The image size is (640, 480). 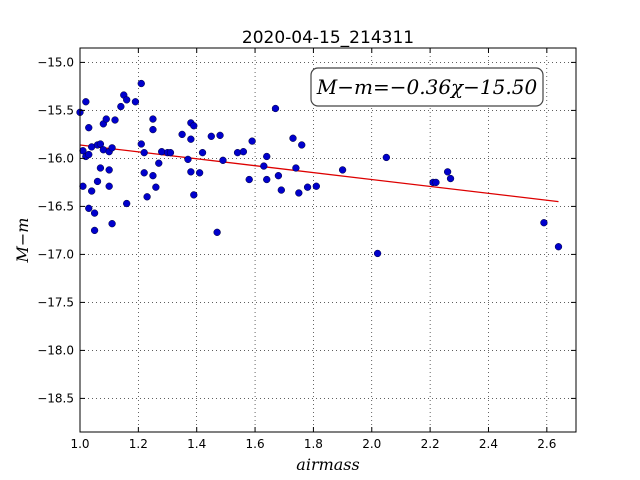 What do you see at coordinates (55, 398) in the screenshot?
I see `y-tick-label: −18.5` at bounding box center [55, 398].